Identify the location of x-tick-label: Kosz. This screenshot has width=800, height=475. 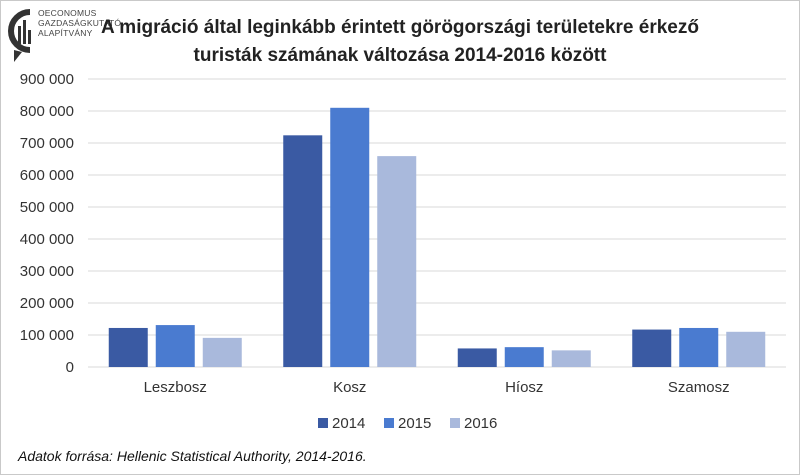
(349, 387).